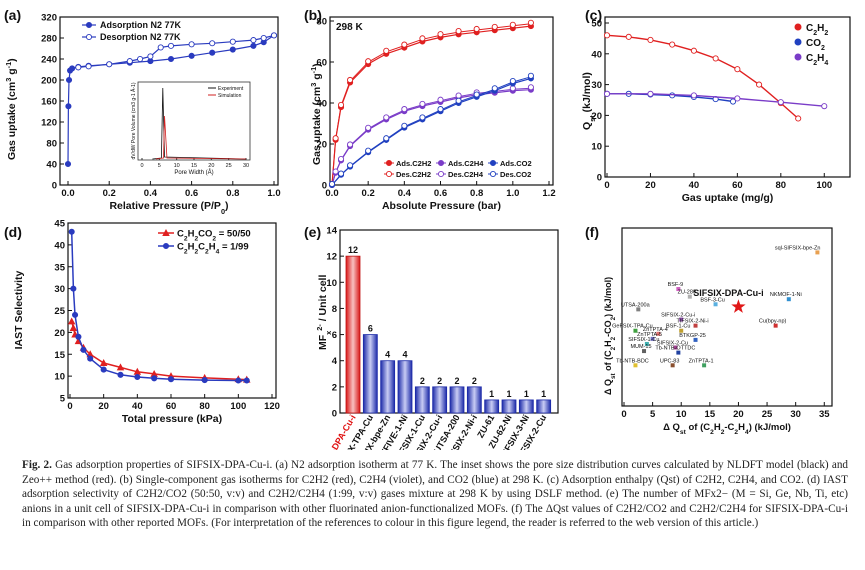  Describe the element at coordinates (232, 193) in the screenshot. I see `panel-a-xtick-label: 0.8` at that location.